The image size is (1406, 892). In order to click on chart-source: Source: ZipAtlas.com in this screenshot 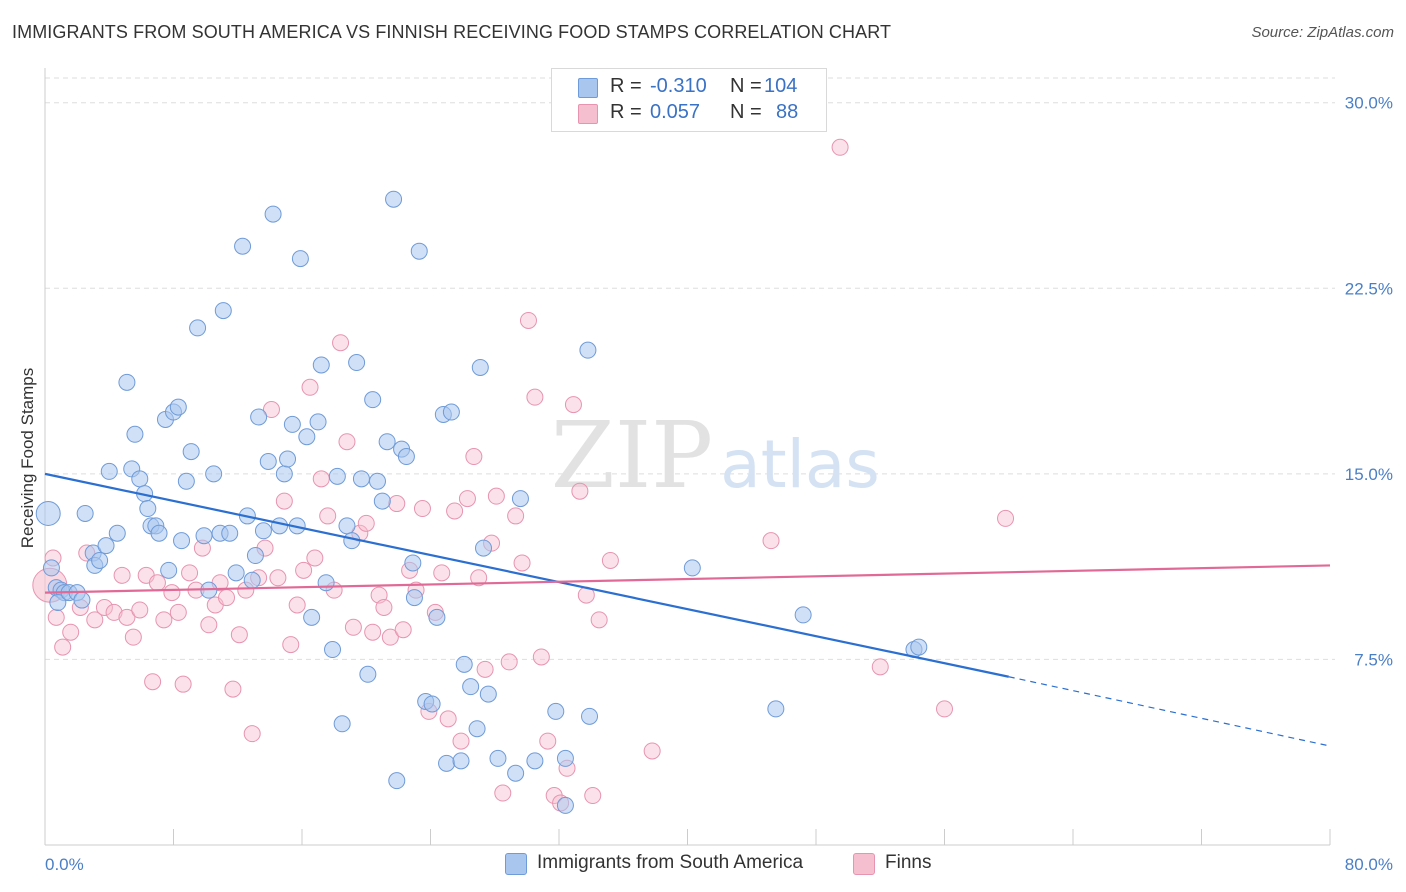, I will do `click(1322, 32)`.